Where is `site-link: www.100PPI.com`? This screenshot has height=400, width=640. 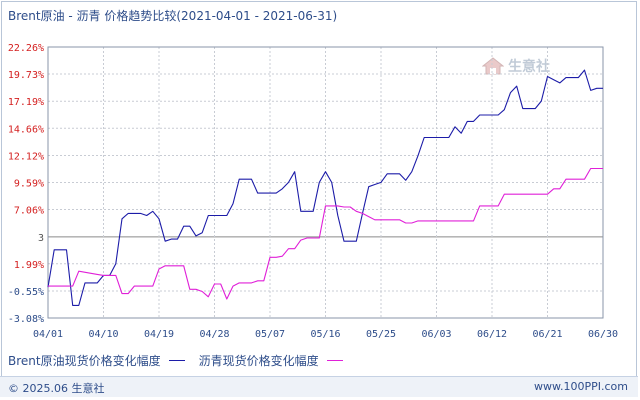 site-link: www.100PPI.com is located at coordinates (581, 386).